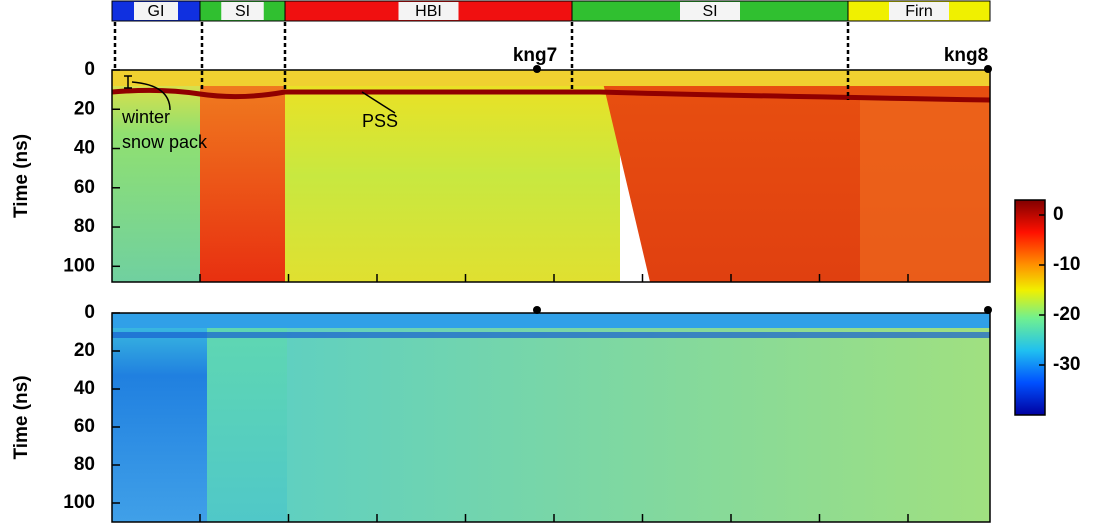 The image size is (1103, 528). Describe the element at coordinates (535, 55) in the screenshot. I see `marker-label: kng7` at that location.